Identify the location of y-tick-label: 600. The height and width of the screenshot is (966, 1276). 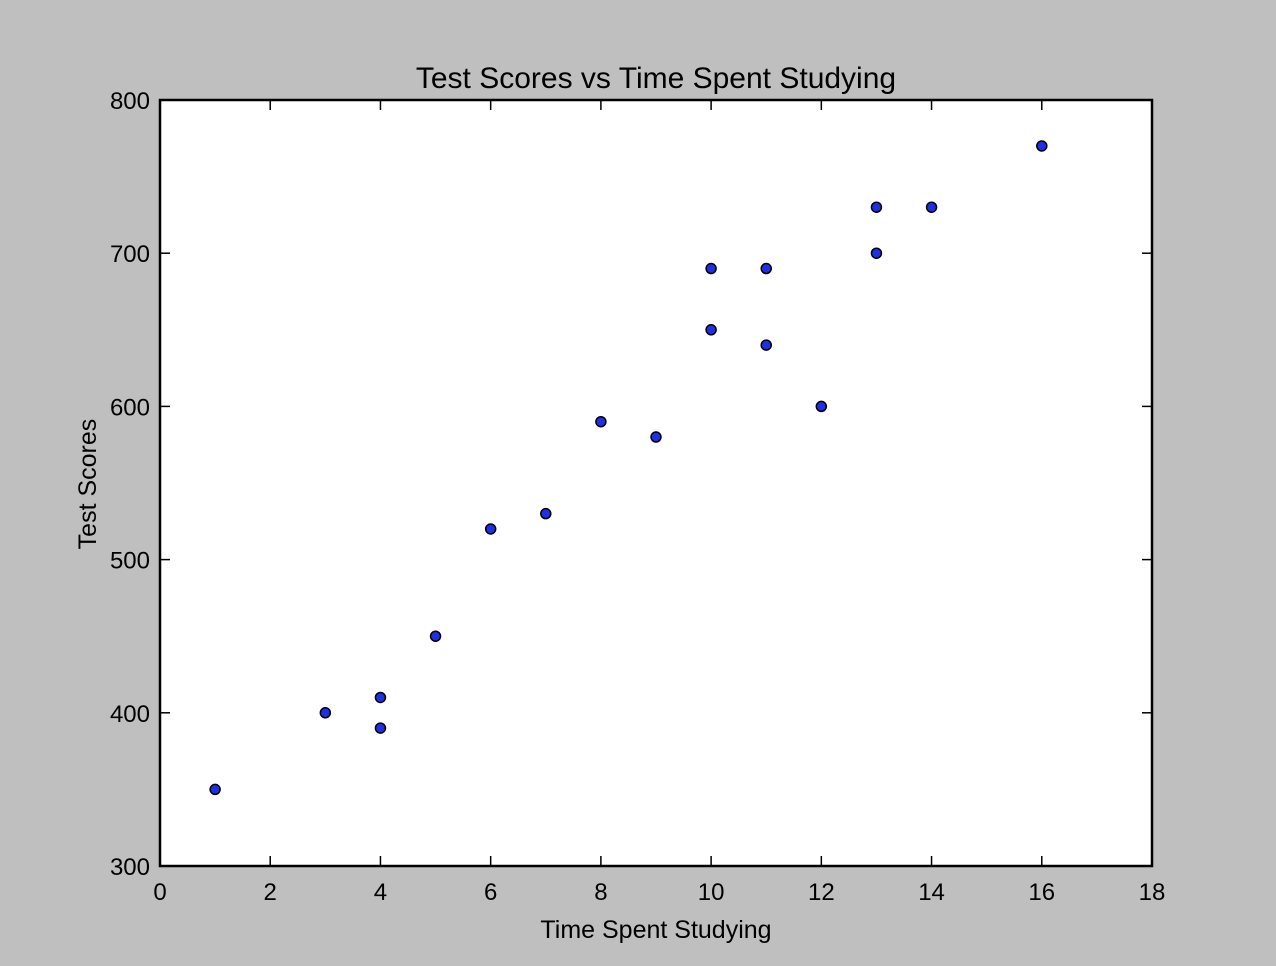
(130, 407).